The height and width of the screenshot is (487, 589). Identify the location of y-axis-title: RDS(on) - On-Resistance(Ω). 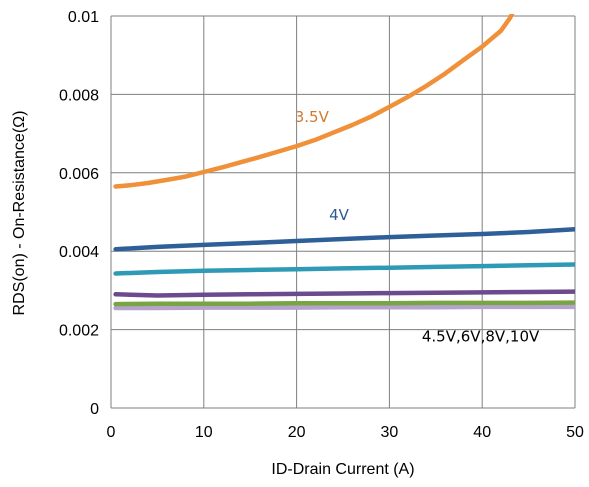
(19, 213).